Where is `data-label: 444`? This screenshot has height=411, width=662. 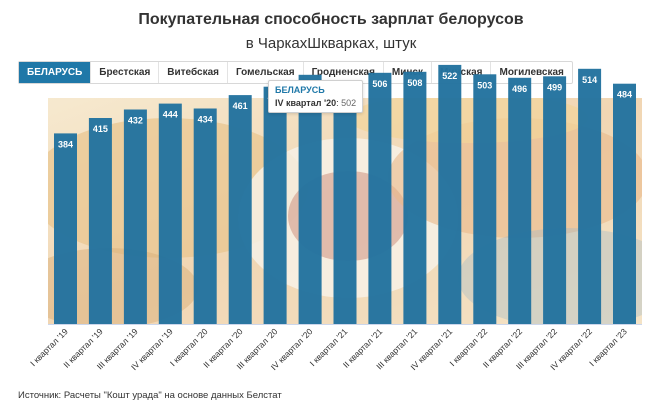
data-label: 444 is located at coordinates (170, 115).